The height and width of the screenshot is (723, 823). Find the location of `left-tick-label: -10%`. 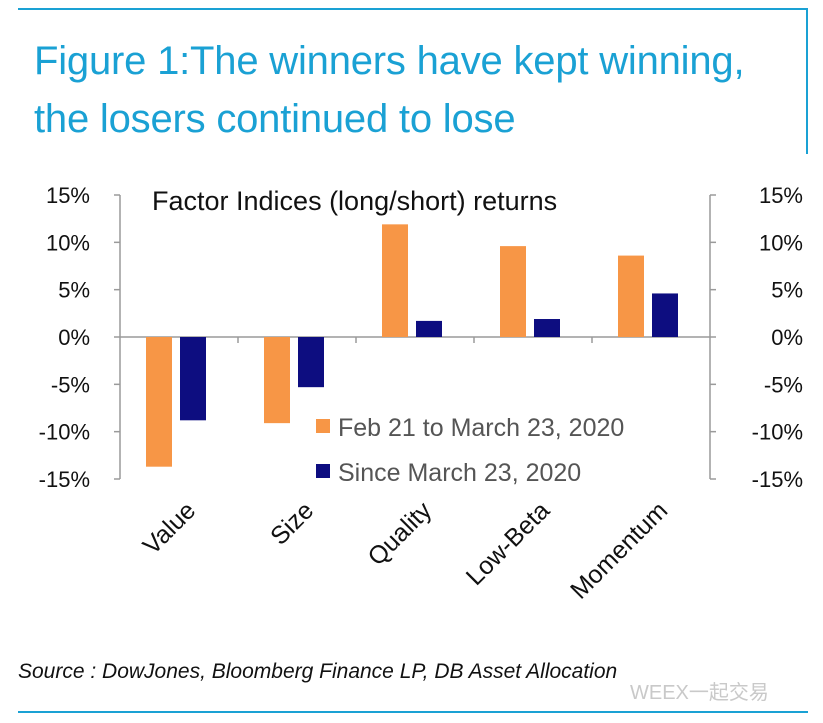

left-tick-label: -10% is located at coordinates (64, 432).